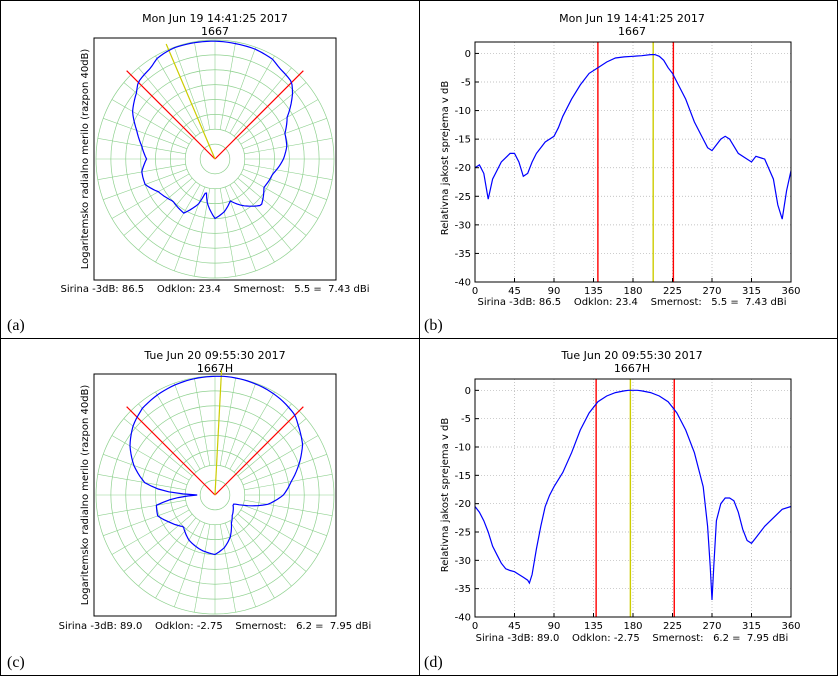 This screenshot has width=840, height=677. Describe the element at coordinates (463, 504) in the screenshot. I see `panel-d-ytick-label: -20` at that location.